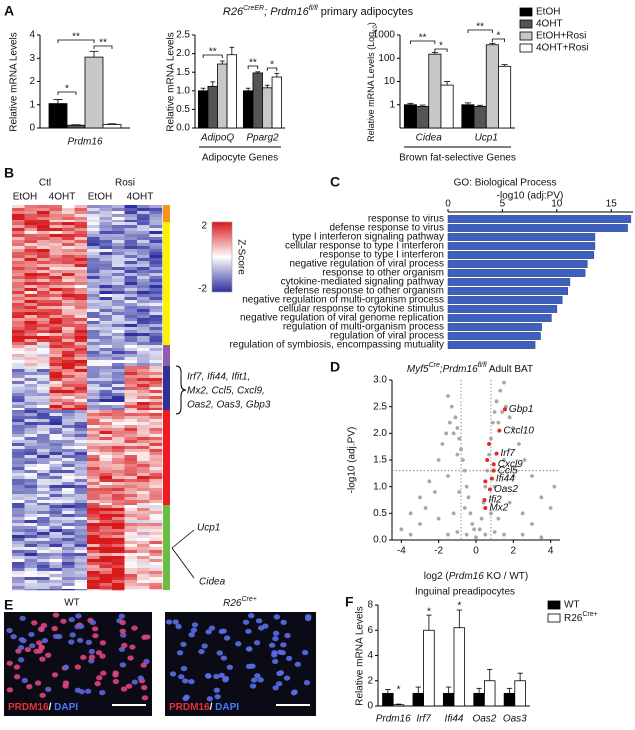 The width and height of the screenshot is (635, 730). Describe the element at coordinates (508, 470) in the screenshot. I see `point-label: Ccl5` at that location.